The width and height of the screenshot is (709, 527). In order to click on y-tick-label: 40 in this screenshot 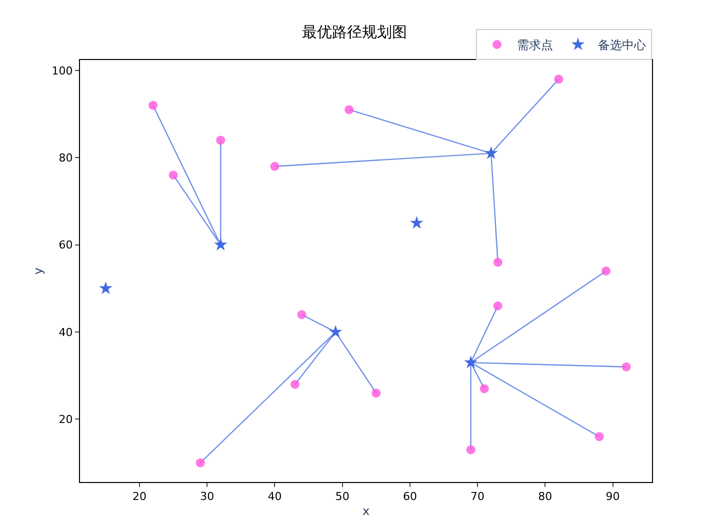, I will do `click(65, 332)`.